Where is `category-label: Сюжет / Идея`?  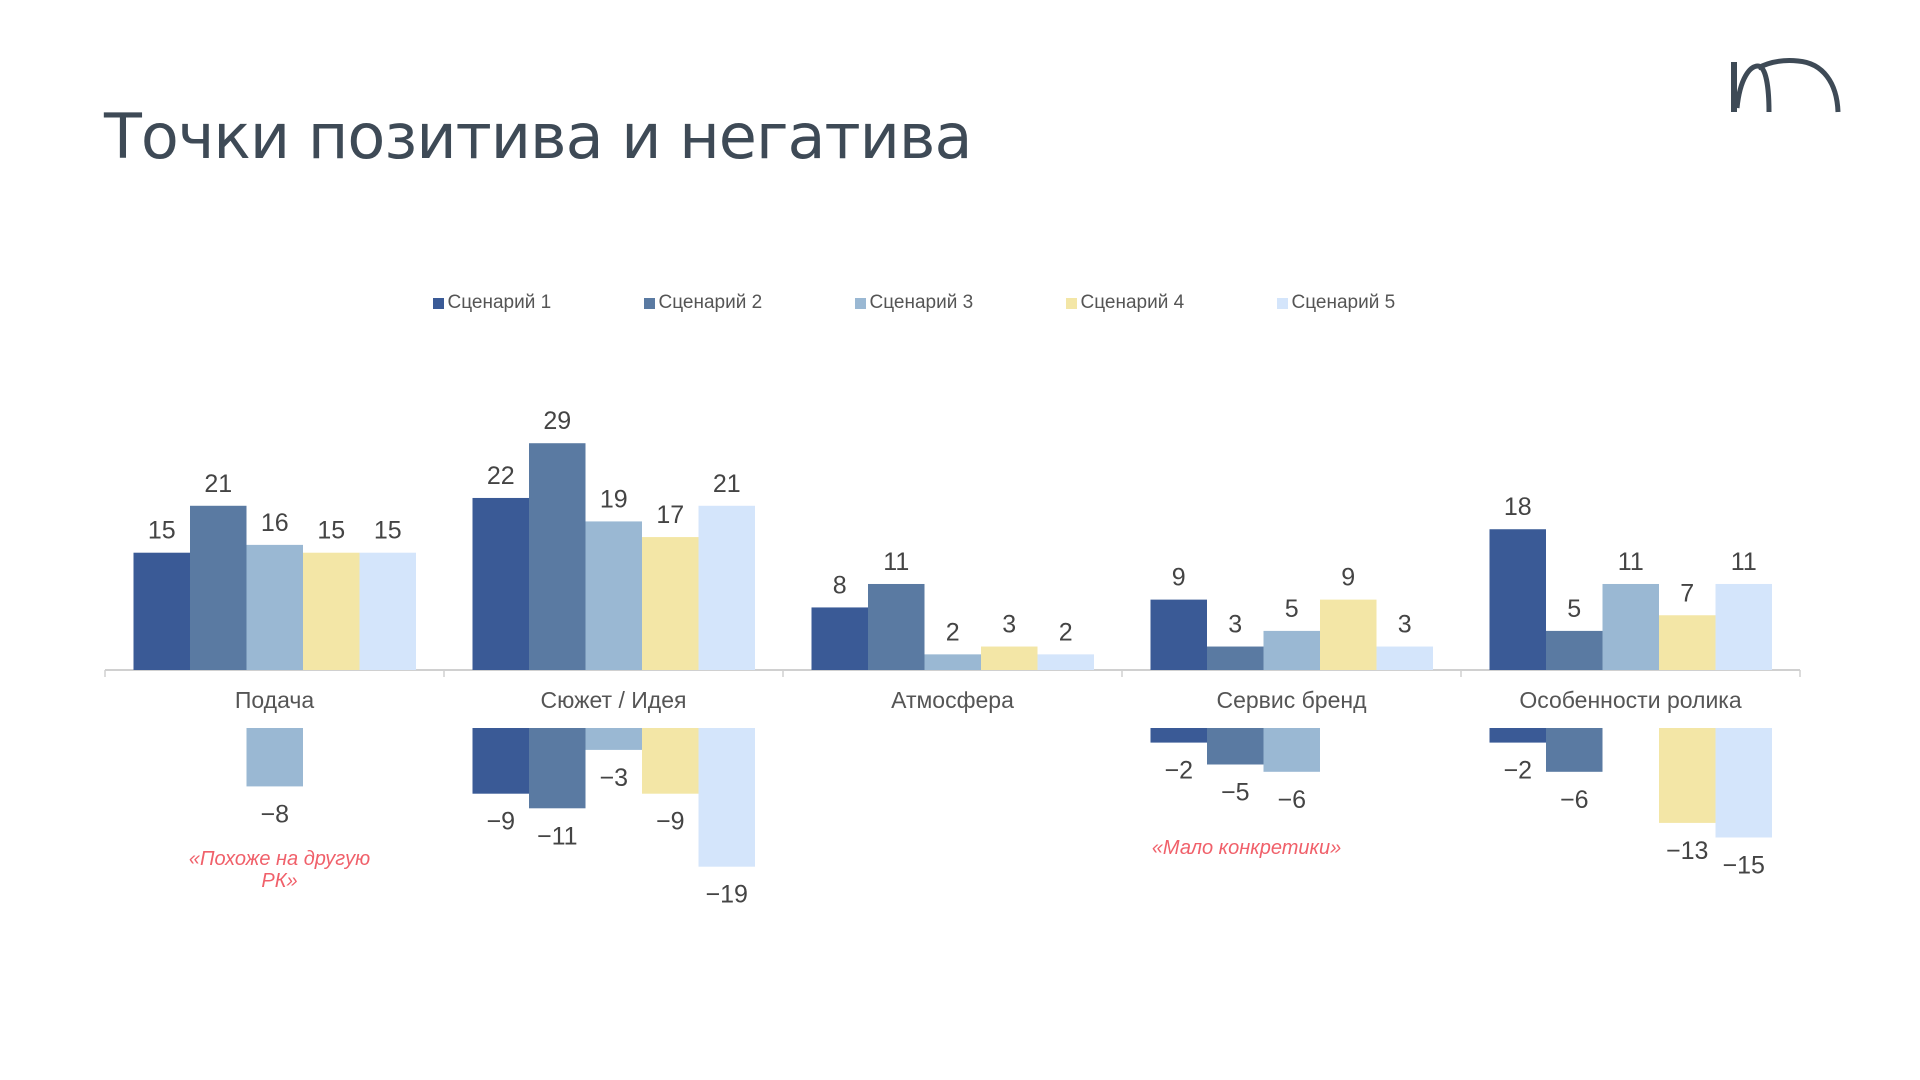 category-label: Сюжет / Идея is located at coordinates (614, 700).